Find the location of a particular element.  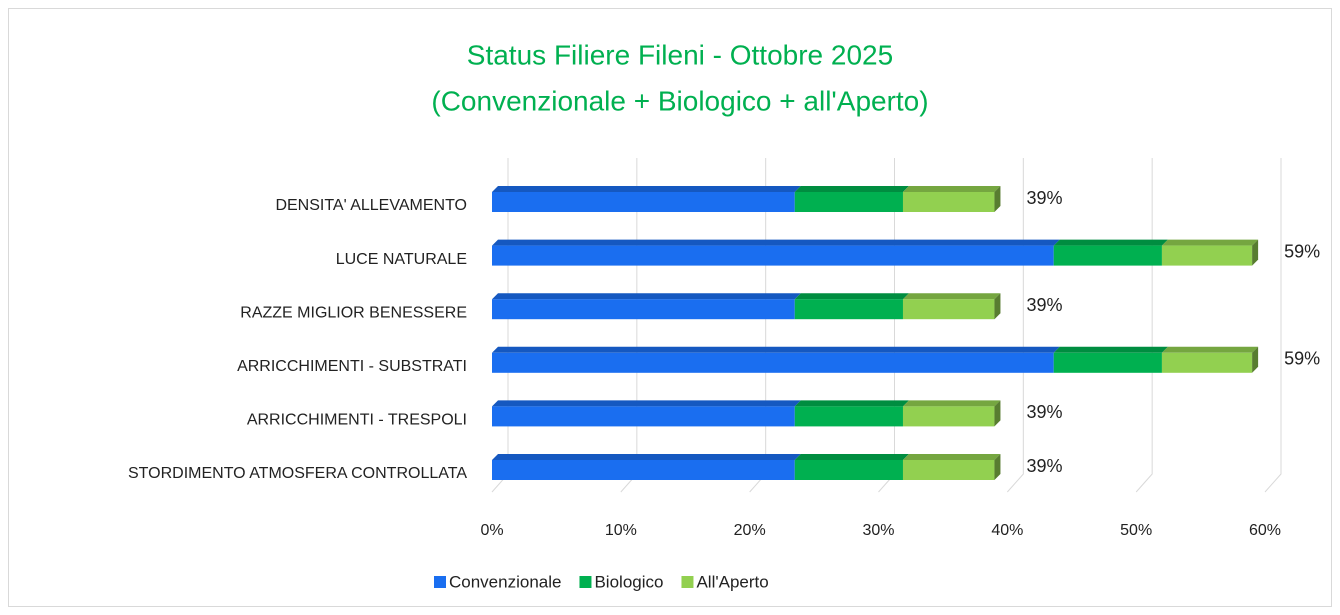

x-tick-label: 50% is located at coordinates (1136, 530).